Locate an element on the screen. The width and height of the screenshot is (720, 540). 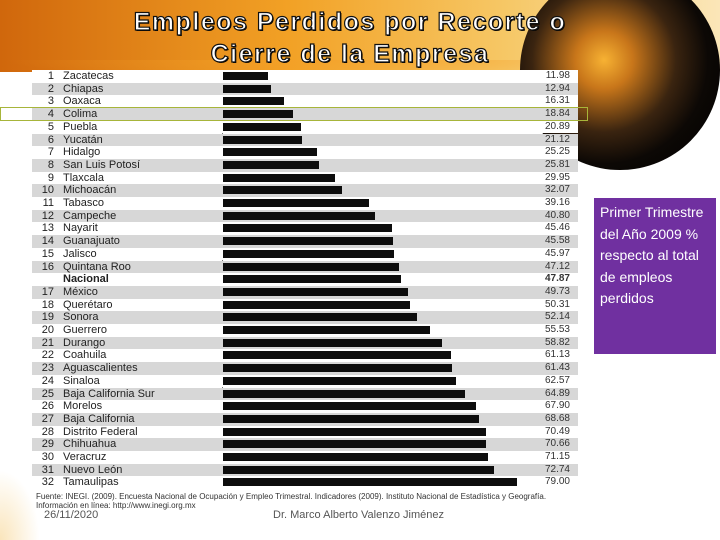
table-row: 15 Jalisco 45.97 is located at coordinates (305, 254).